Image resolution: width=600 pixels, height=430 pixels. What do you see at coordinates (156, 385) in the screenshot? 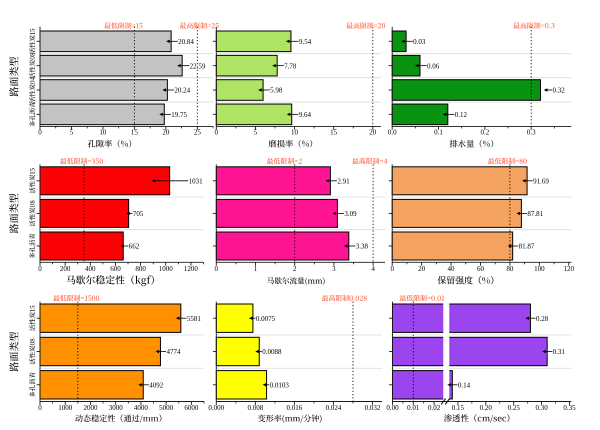
I see `svg-text: 4092` at bounding box center [156, 385].